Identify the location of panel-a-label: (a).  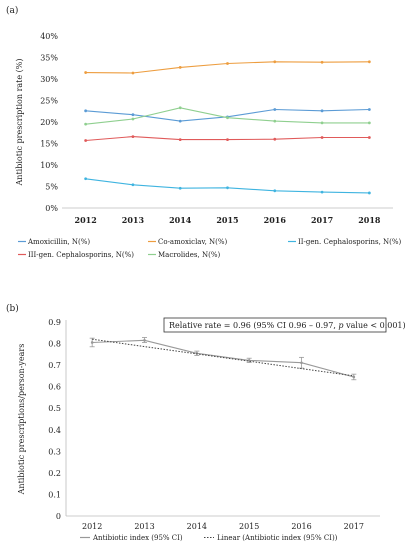
(12, 10).